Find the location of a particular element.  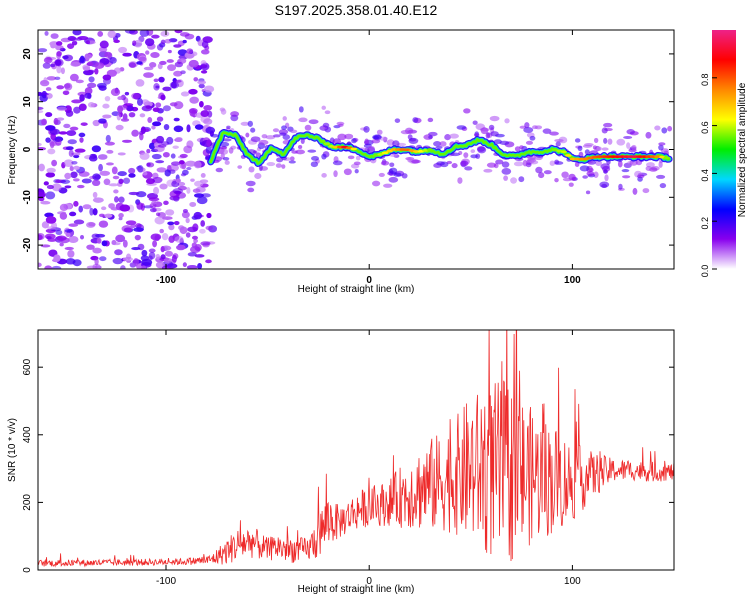

spectrogram-ytick-label: 10 is located at coordinates (27, 102).